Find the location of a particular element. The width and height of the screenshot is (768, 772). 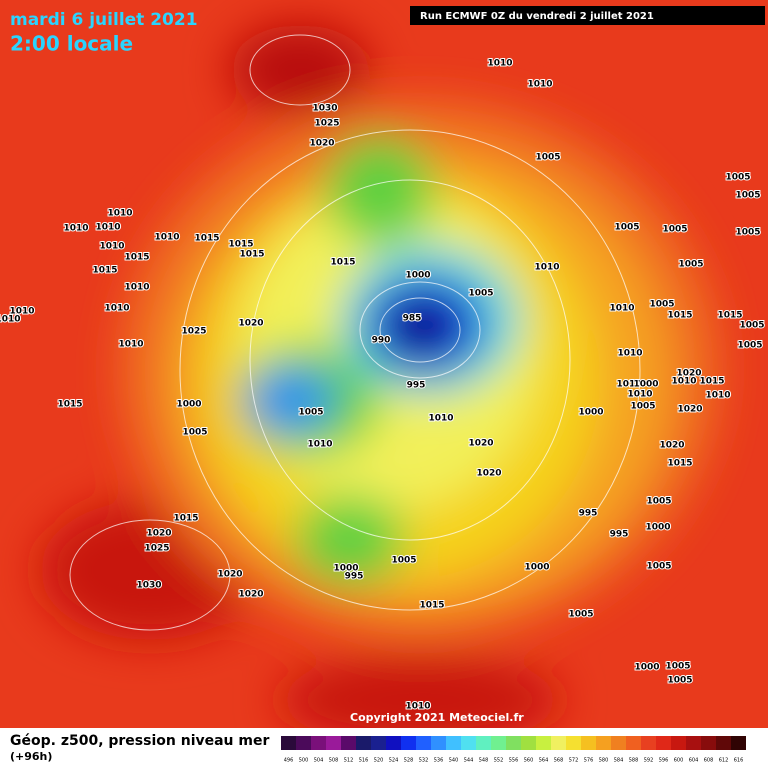

scale-label: 516 is located at coordinates (364, 761).